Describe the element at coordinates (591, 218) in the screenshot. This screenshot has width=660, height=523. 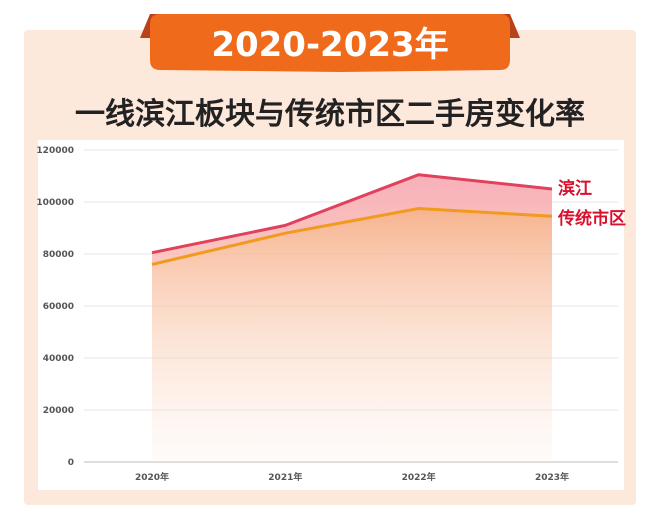
I see `series-label-traditional: 传统市区` at that location.